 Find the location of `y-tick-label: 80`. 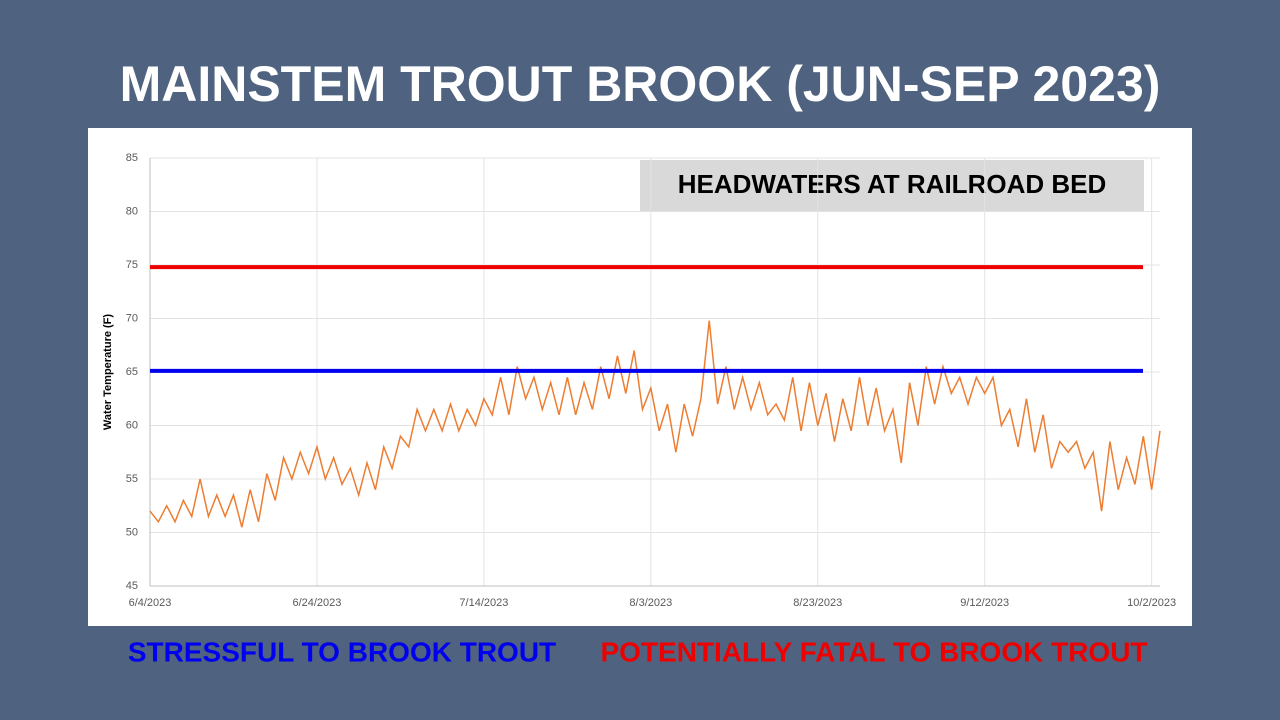

y-tick-label: 80 is located at coordinates (132, 211).